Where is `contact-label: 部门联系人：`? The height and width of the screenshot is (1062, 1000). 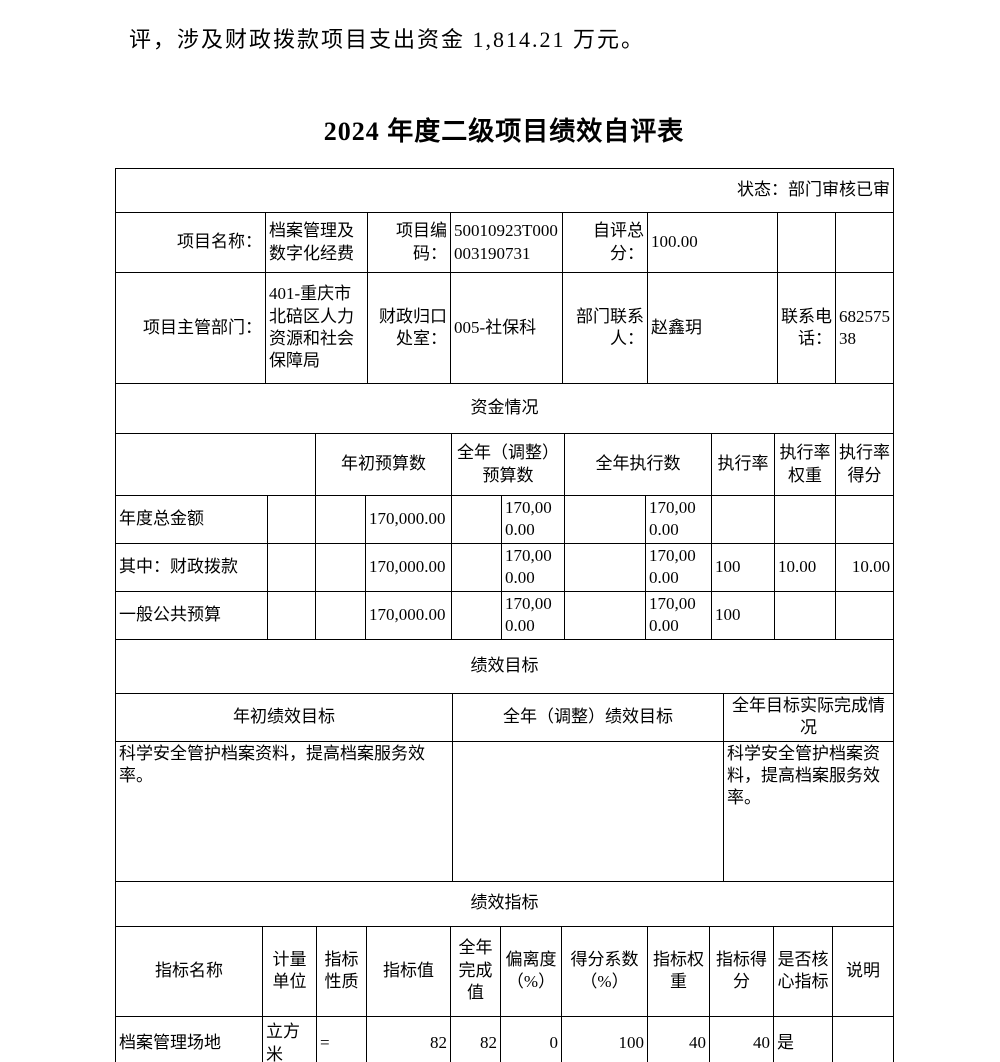 contact-label: 部门联系人： is located at coordinates (605, 328).